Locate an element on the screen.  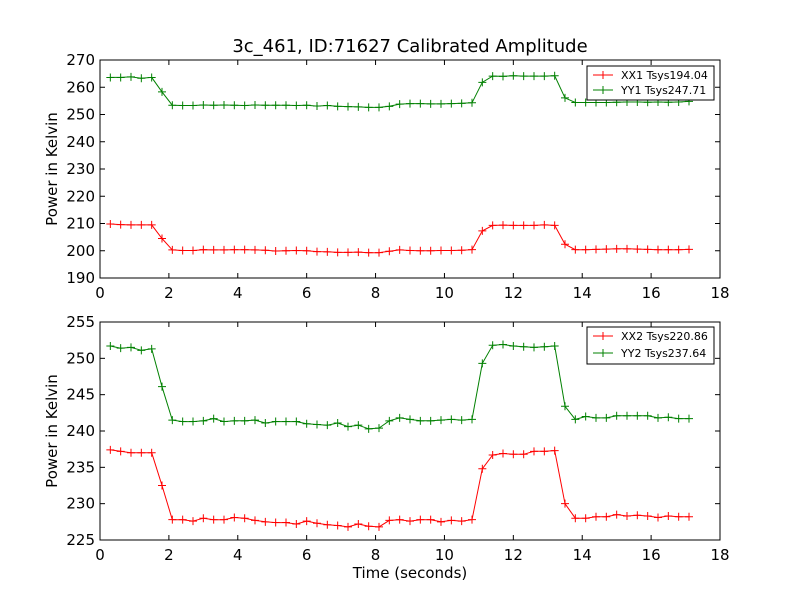
legend-label: XX2 Tsys220.86 is located at coordinates (664, 336).